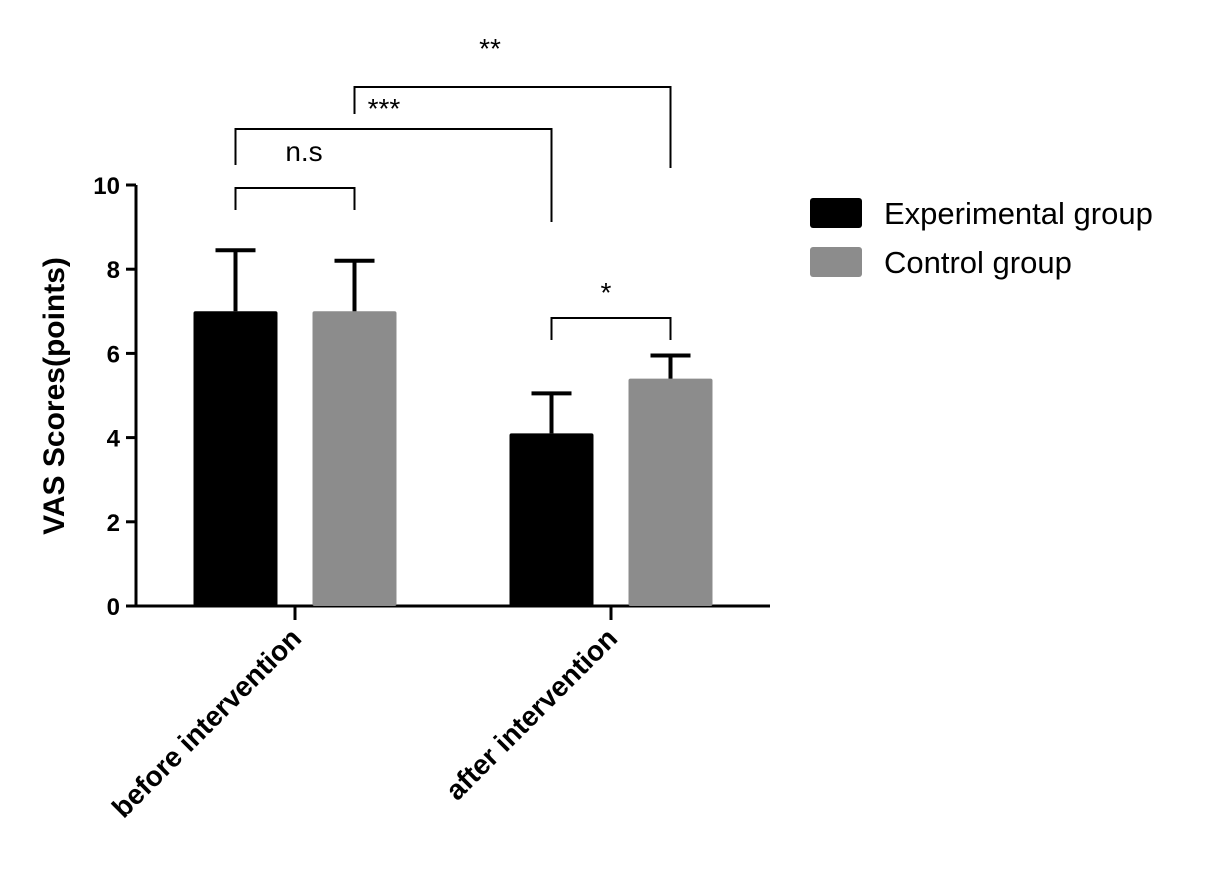  I want to click on significance-brackets: n.s******, so click(453, 186).